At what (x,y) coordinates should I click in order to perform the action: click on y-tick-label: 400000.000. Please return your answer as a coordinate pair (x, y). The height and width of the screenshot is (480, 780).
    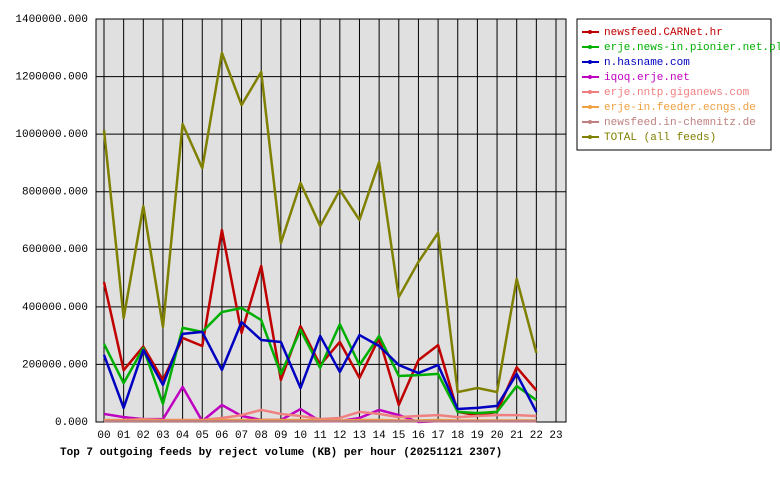
    Looking at the image, I should click on (55, 308).